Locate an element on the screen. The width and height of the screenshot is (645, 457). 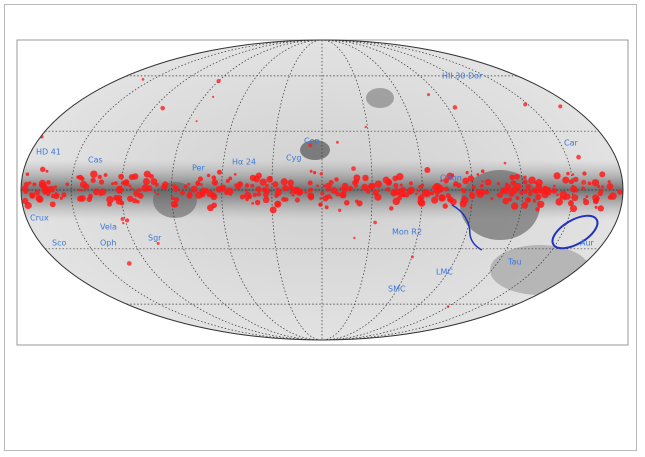
dark-region is located at coordinates (315, 150).